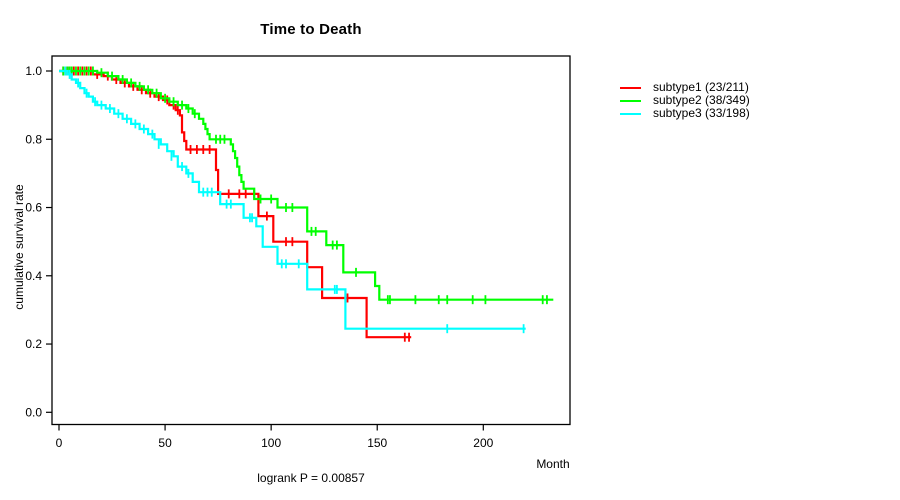 The height and width of the screenshot is (500, 900). I want to click on x-tick-label: 200, so click(483, 443).